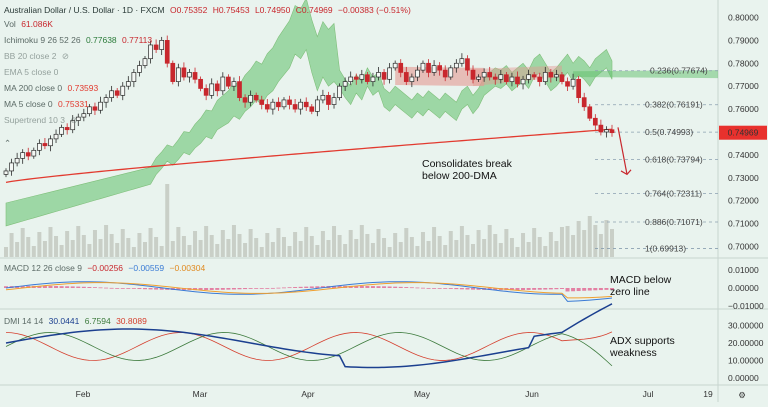 This screenshot has height=407, width=768. I want to click on ichimoku-value-2: 0.77113, so click(137, 40).